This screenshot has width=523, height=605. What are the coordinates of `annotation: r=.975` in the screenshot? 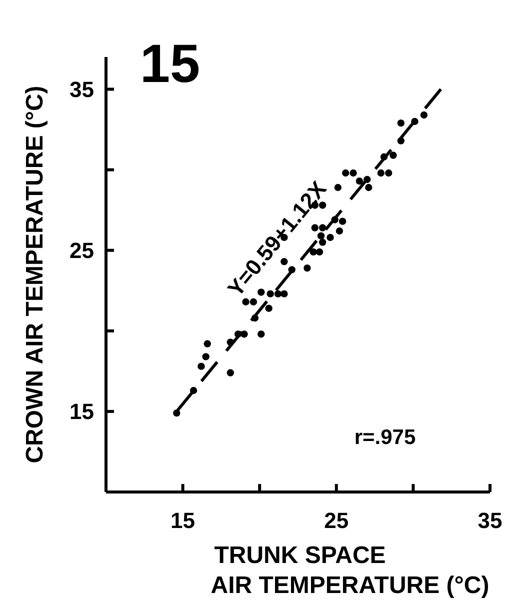 It's located at (385, 437).